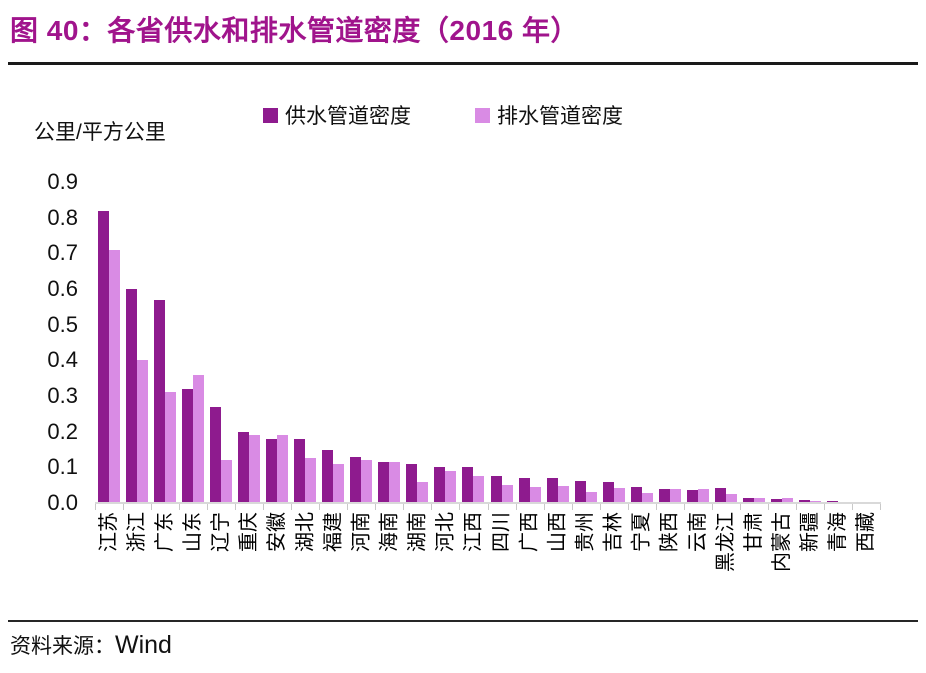  Describe the element at coordinates (781, 542) in the screenshot. I see `x-axis-label: 内蒙古` at that location.